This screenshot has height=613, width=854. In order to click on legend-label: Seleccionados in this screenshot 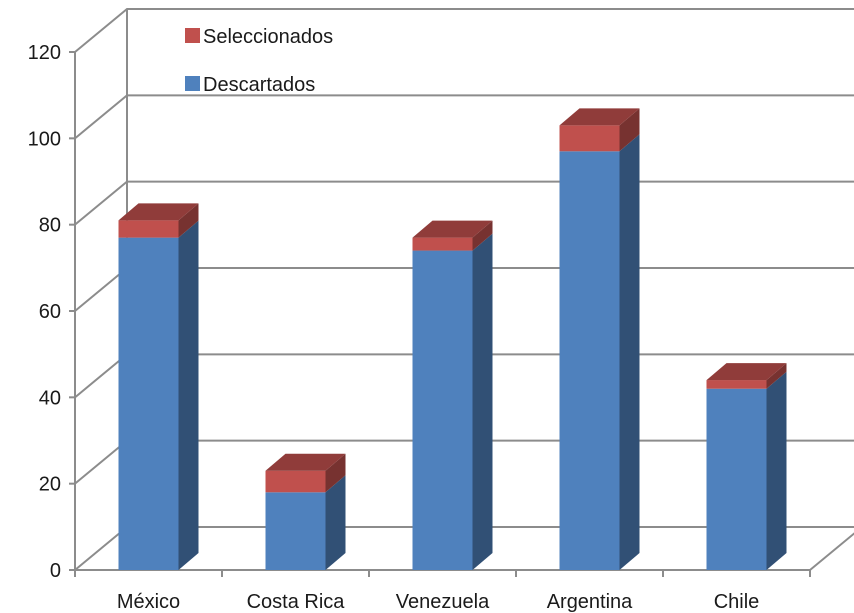, I will do `click(268, 37)`.